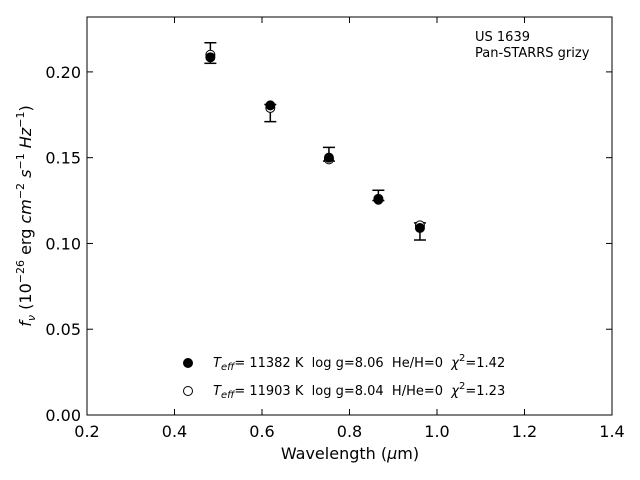 The image size is (640, 480). Describe the element at coordinates (611, 431) in the screenshot. I see `x-tick-label: 1.4` at that location.